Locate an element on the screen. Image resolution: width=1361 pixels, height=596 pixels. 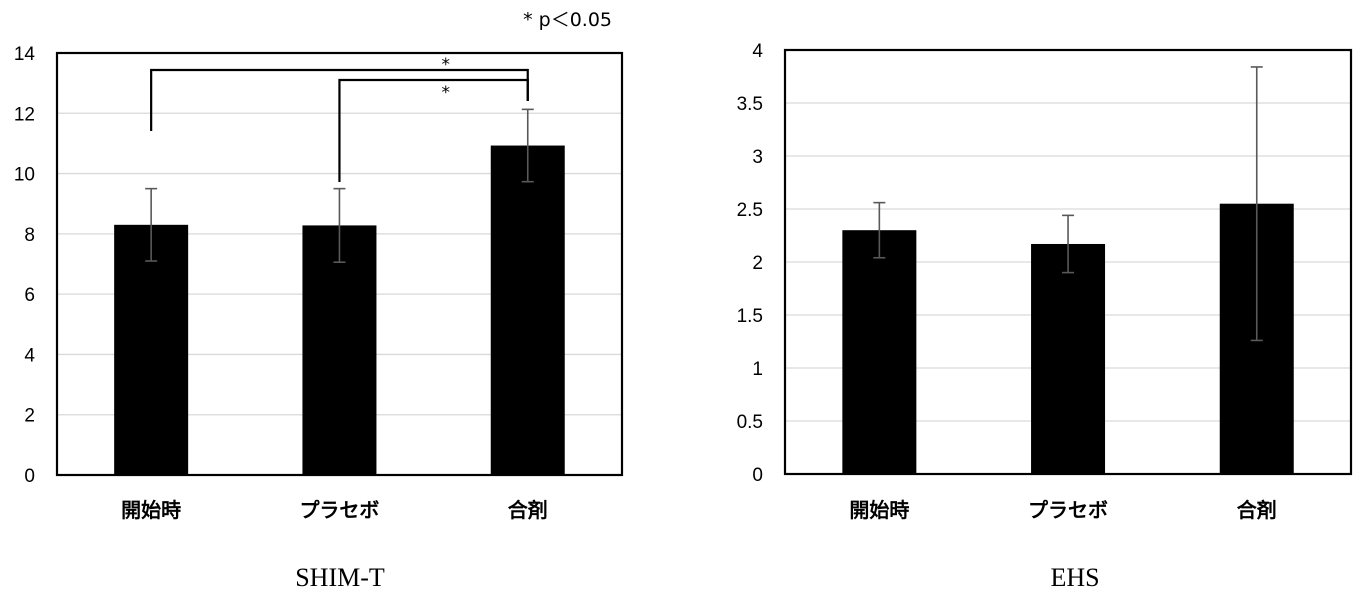
y-tick-label: 0.5 is located at coordinates (750, 422).